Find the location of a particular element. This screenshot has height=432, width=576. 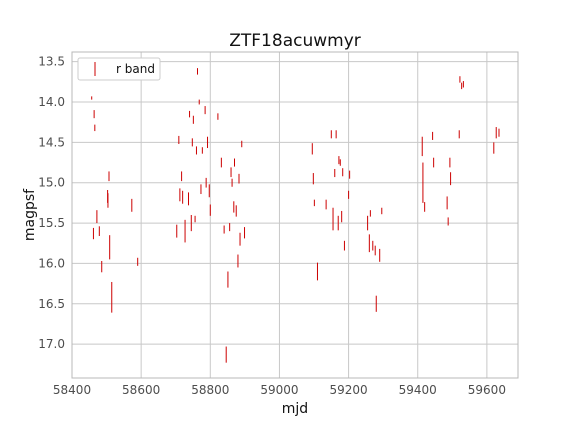

y-tick-label: 15.0 is located at coordinates (51, 183).